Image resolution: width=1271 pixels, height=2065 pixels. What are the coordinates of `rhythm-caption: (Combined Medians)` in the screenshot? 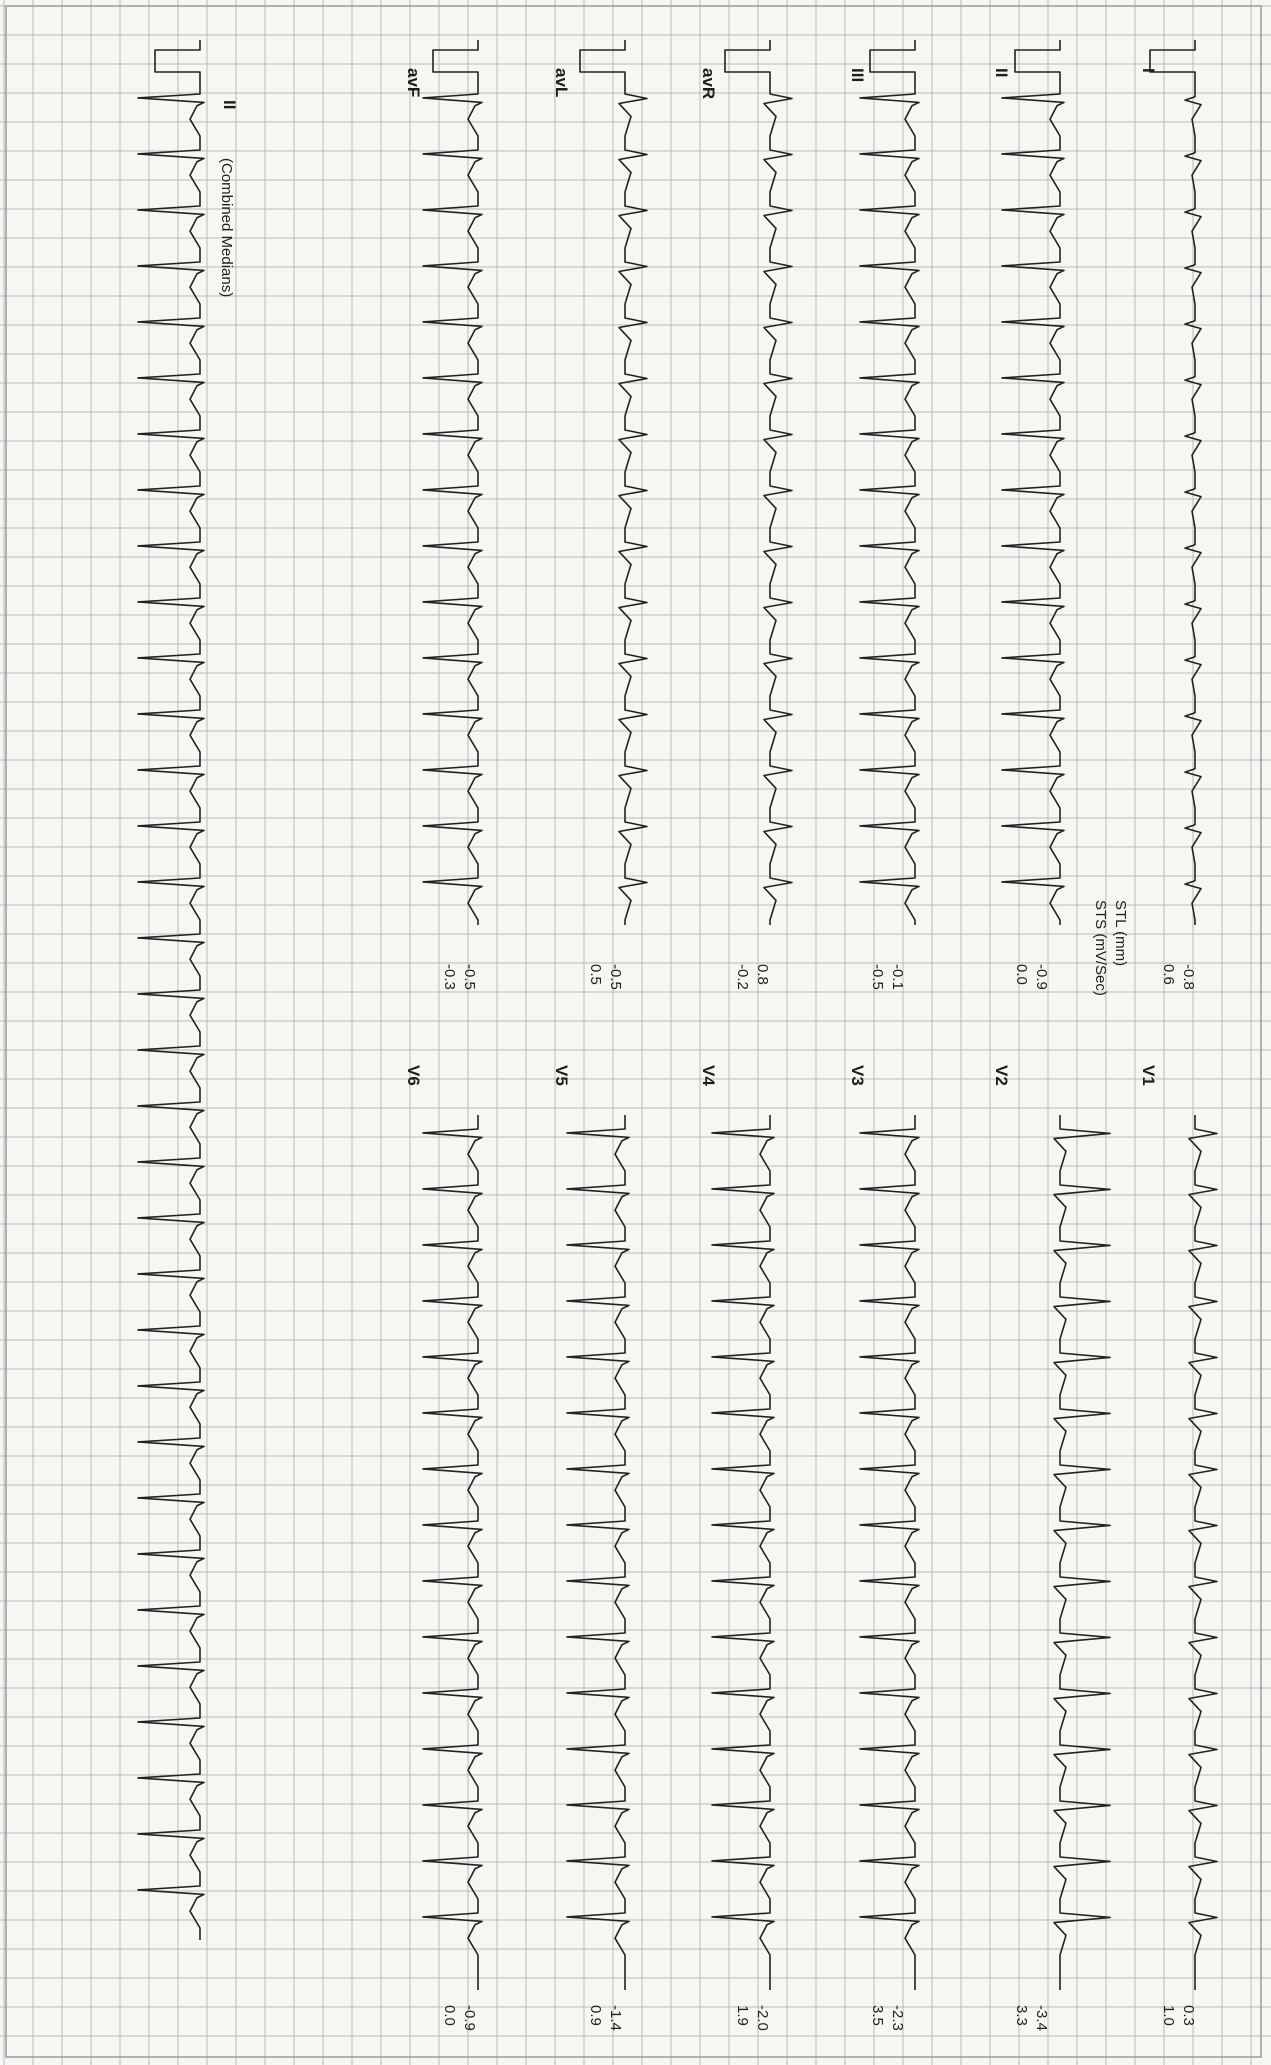 It's located at (226, 227).